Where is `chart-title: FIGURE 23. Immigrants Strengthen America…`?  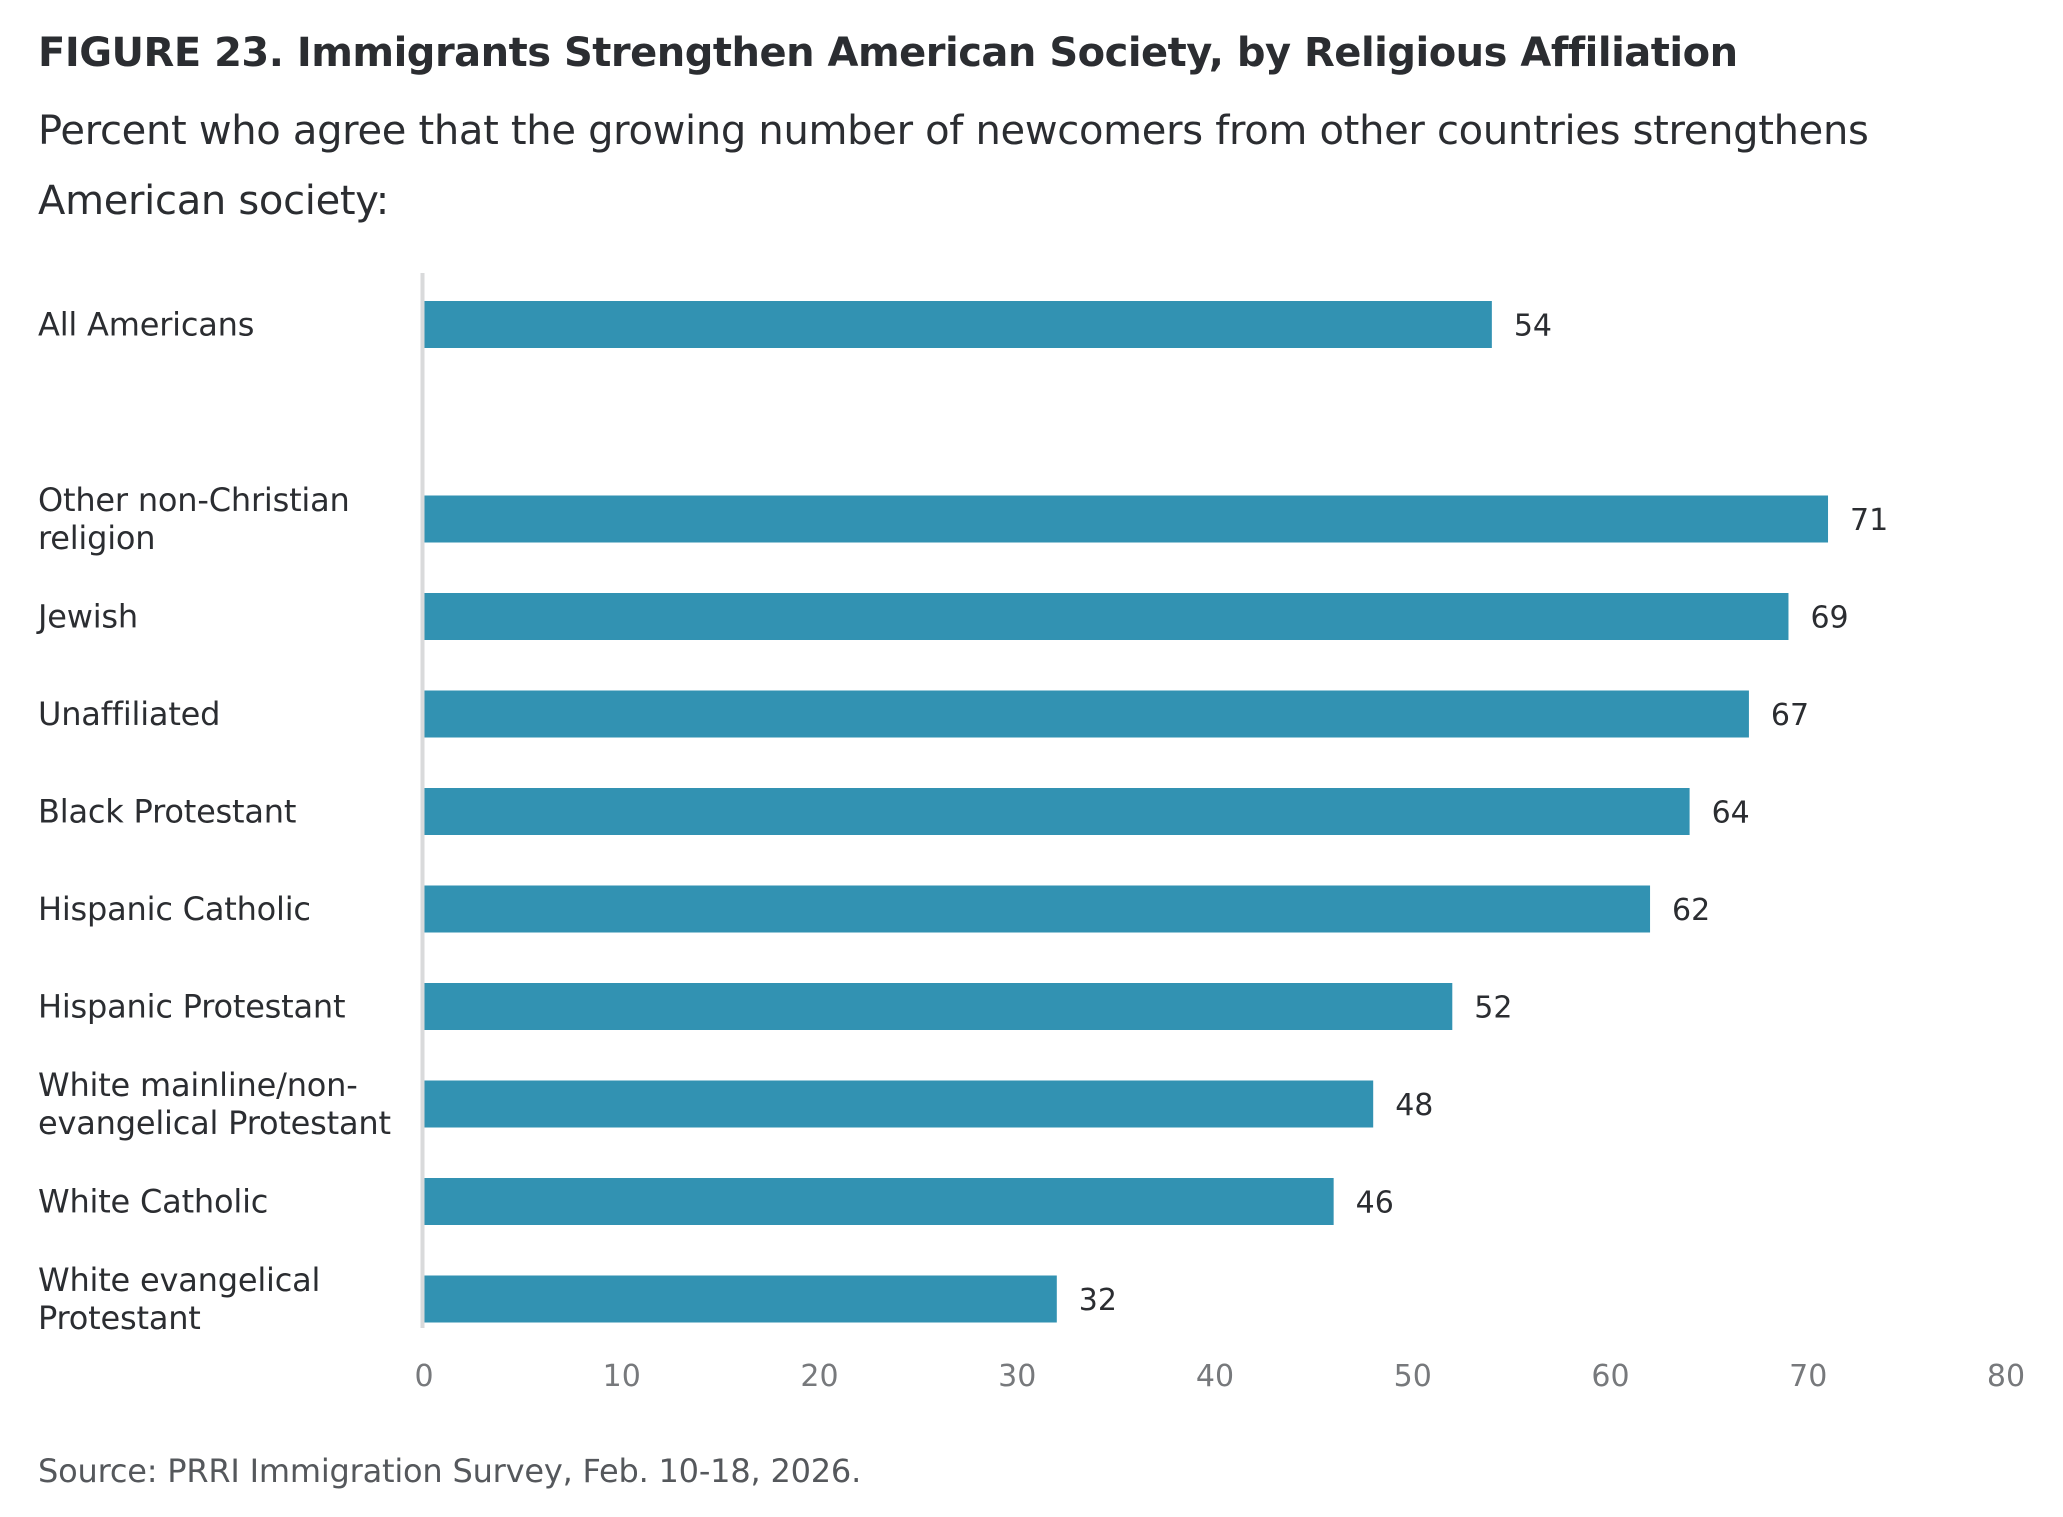
chart-title: FIGURE 23. Immigrants Strengthen America… is located at coordinates (888, 53).